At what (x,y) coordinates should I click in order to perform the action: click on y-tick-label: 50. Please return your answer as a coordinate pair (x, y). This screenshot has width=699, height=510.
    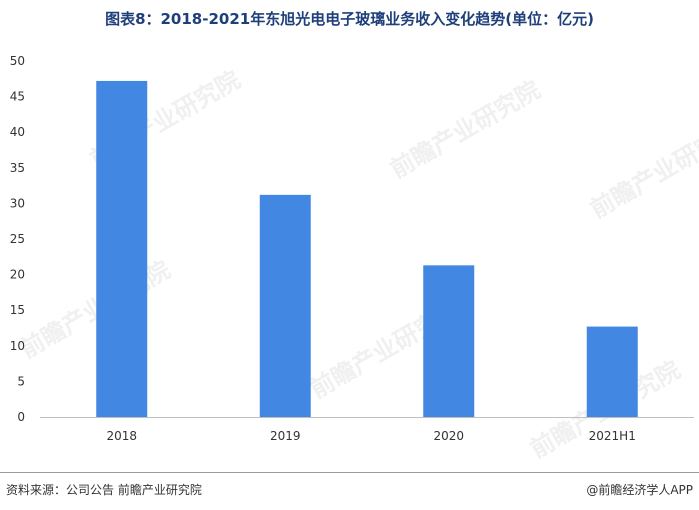
    Looking at the image, I should click on (17, 61).